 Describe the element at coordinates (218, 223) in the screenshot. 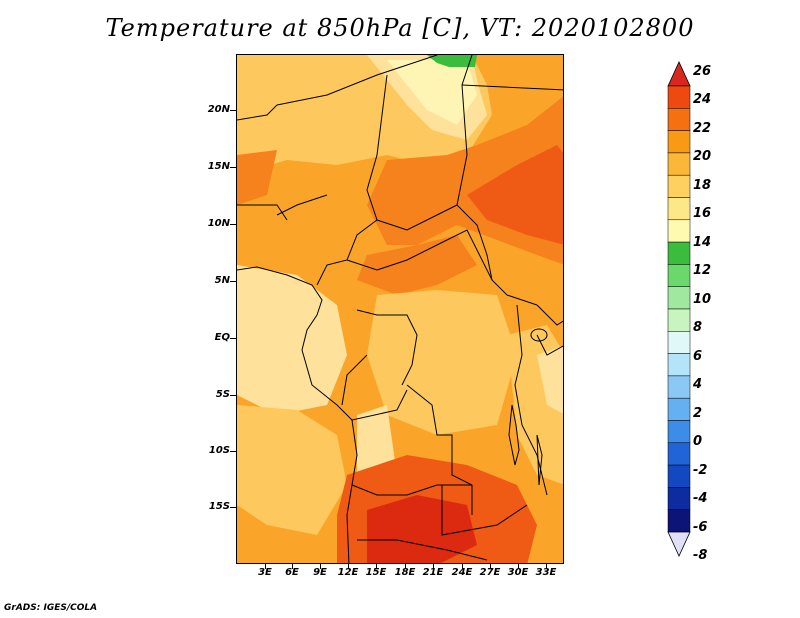

I see `y-tick-label: 10N` at that location.